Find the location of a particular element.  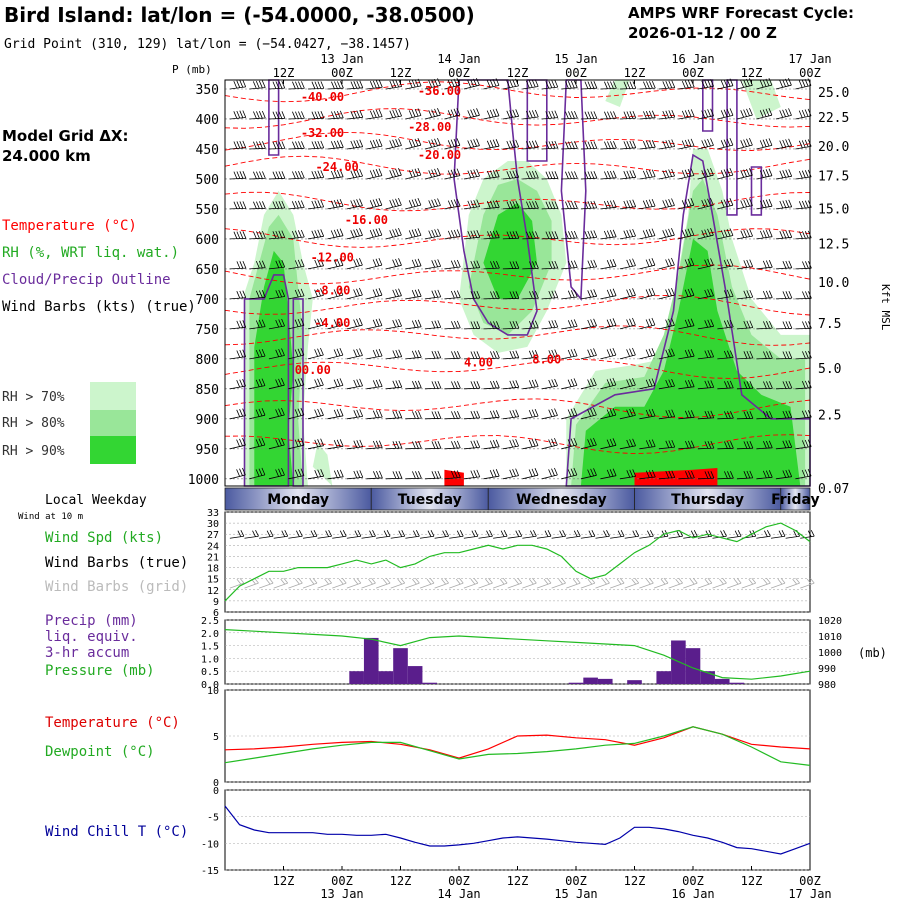

temperature-contour-label: -4.00 is located at coordinates (332, 323).